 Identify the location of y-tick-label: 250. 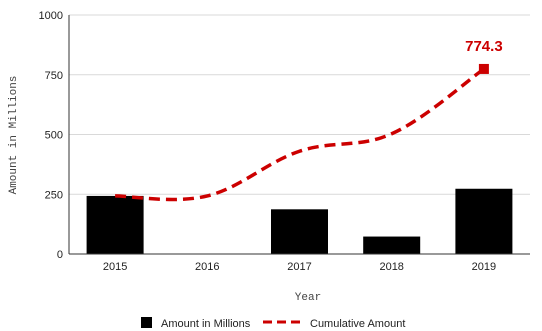
(54, 195).